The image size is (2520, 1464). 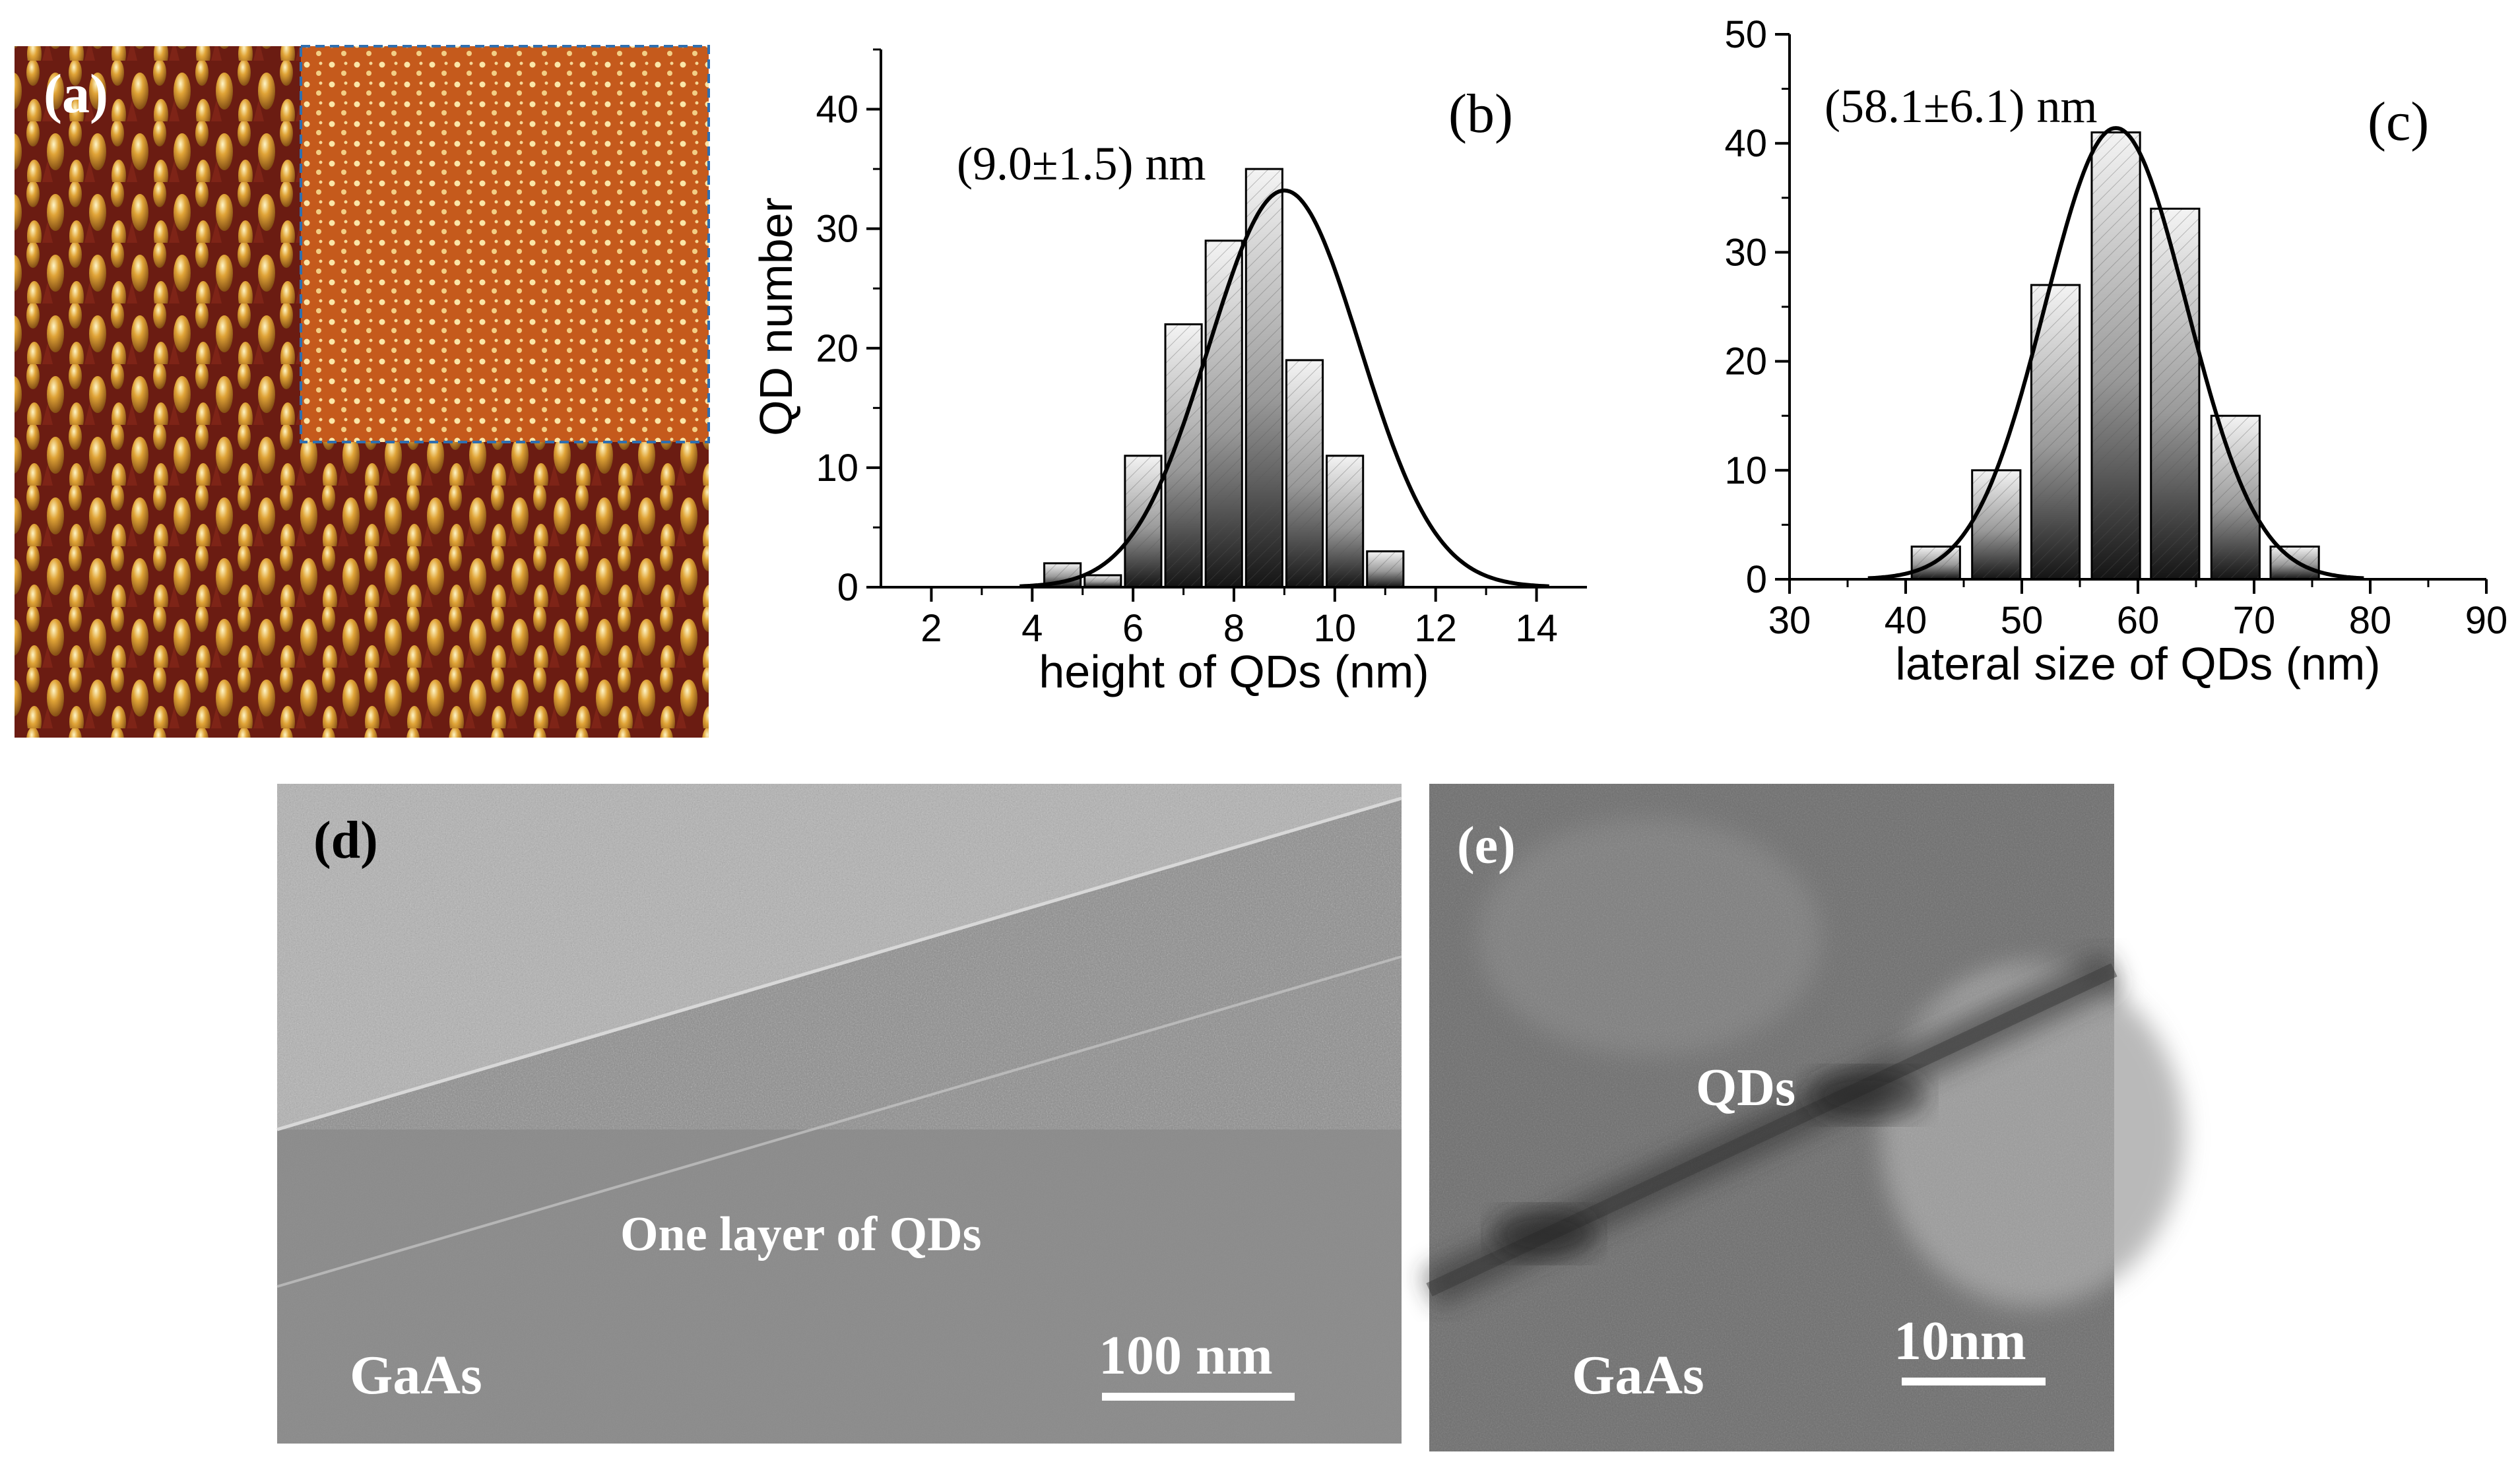 I want to click on panel-a-label: (a), so click(x=76, y=94).